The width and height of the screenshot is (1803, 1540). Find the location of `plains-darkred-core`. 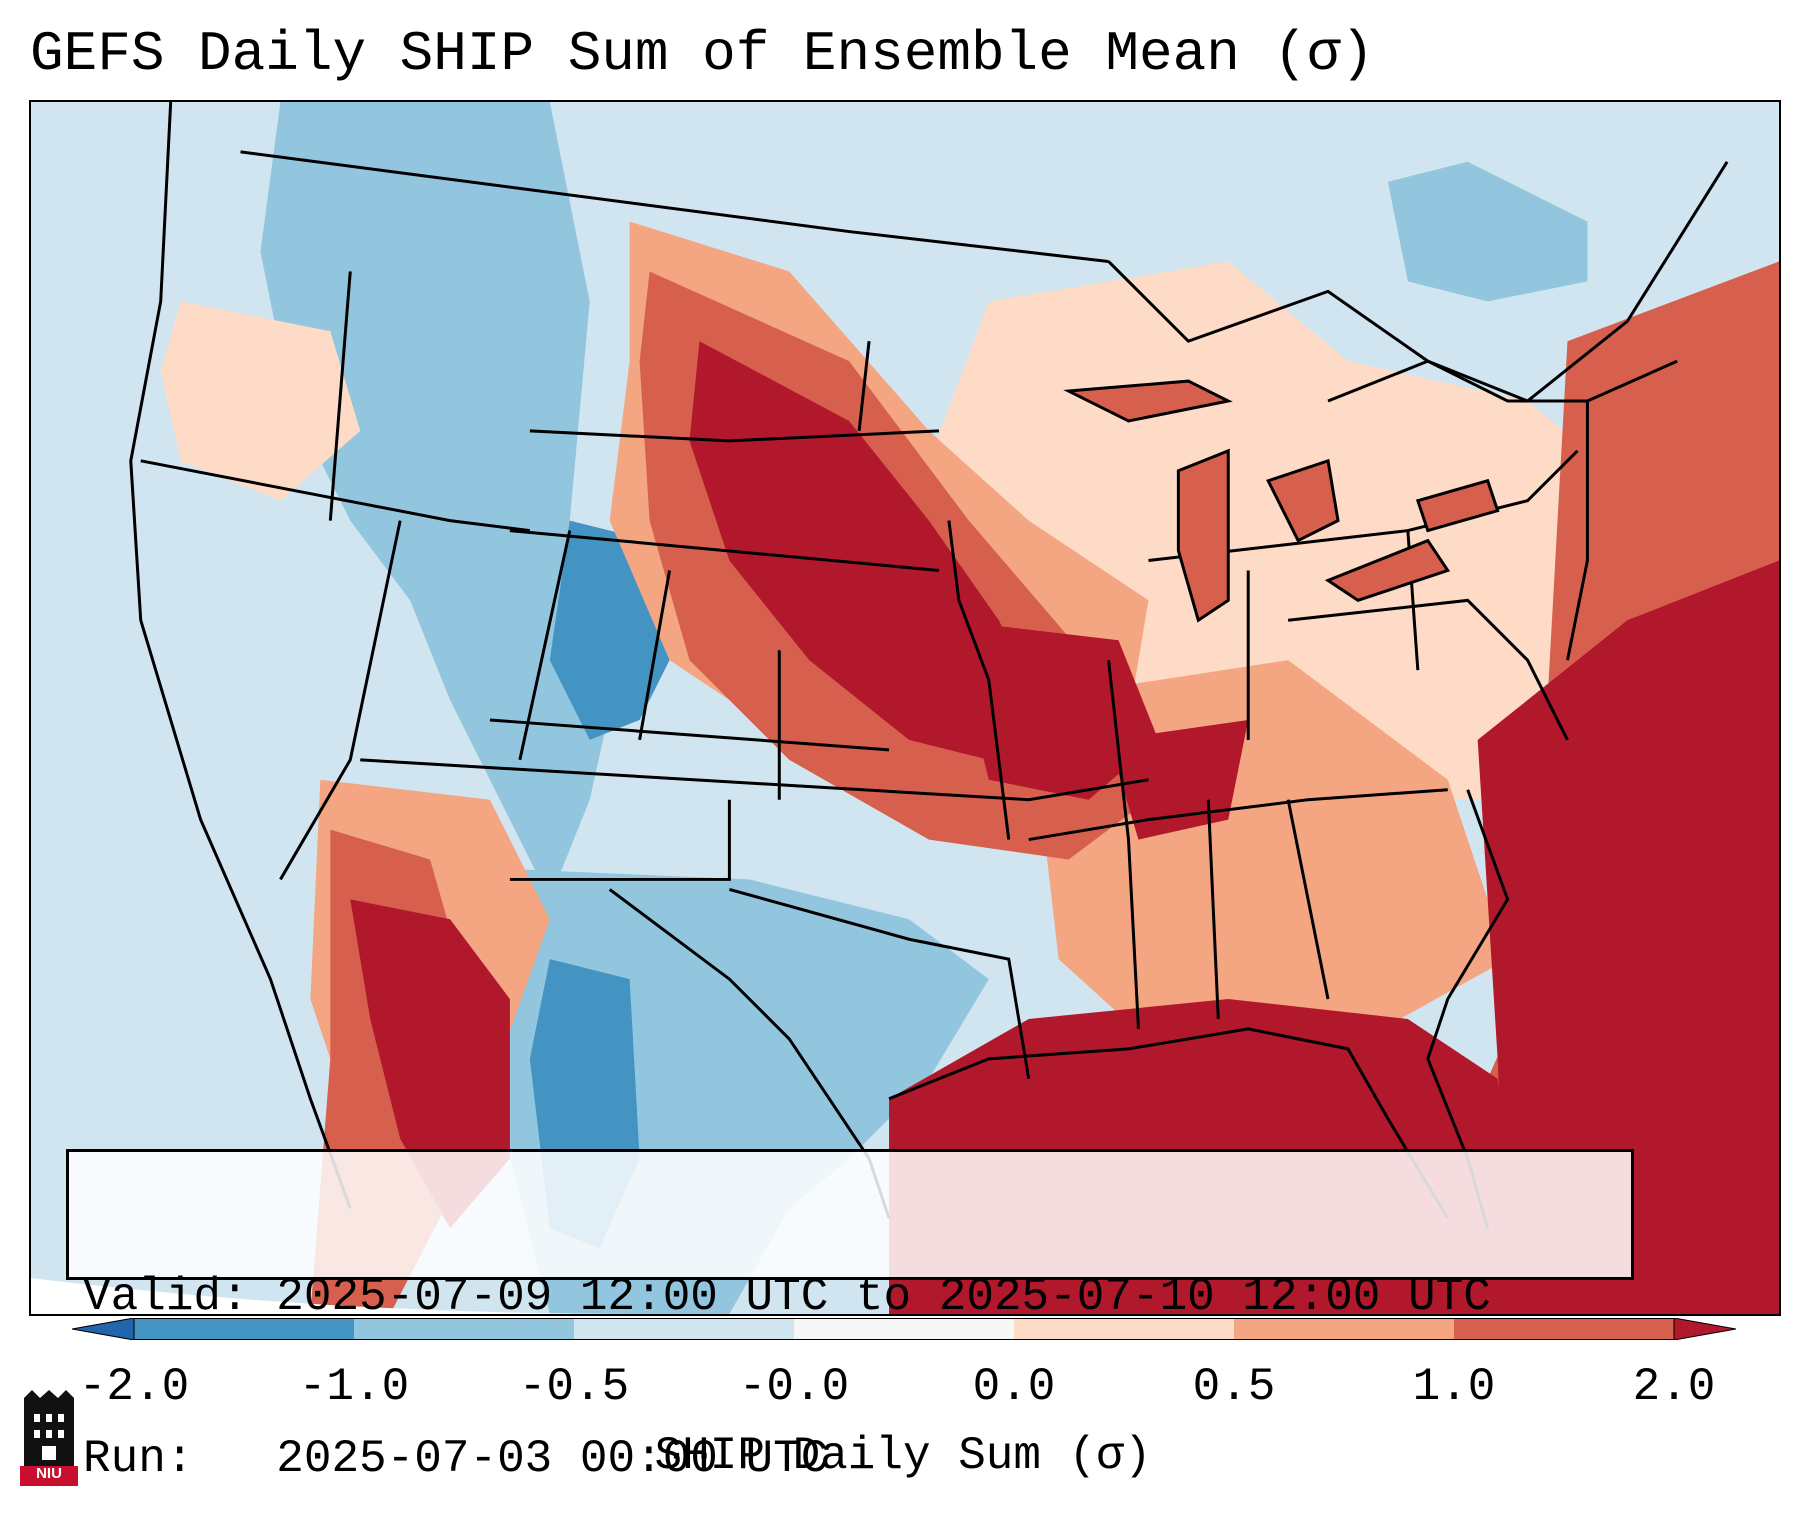

plains-darkred-core is located at coordinates (864, 550).